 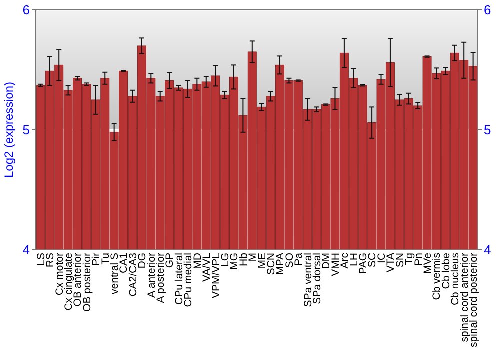 What do you see at coordinates (26, 130) in the screenshot?
I see `y-tick-label: 5` at bounding box center [26, 130].